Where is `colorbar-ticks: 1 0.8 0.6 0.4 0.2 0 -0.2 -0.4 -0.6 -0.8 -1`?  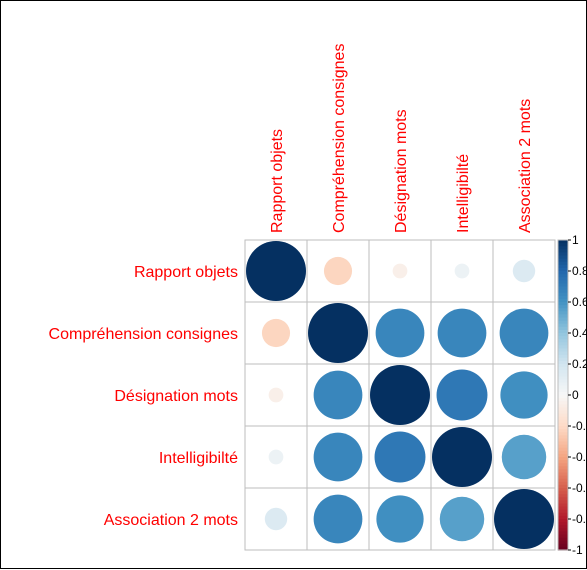
colorbar-ticks: 1 0.8 0.6 0.4 0.2 0 -0.2 -0.4 -0.6 -0.8 -1 is located at coordinates (577, 395).